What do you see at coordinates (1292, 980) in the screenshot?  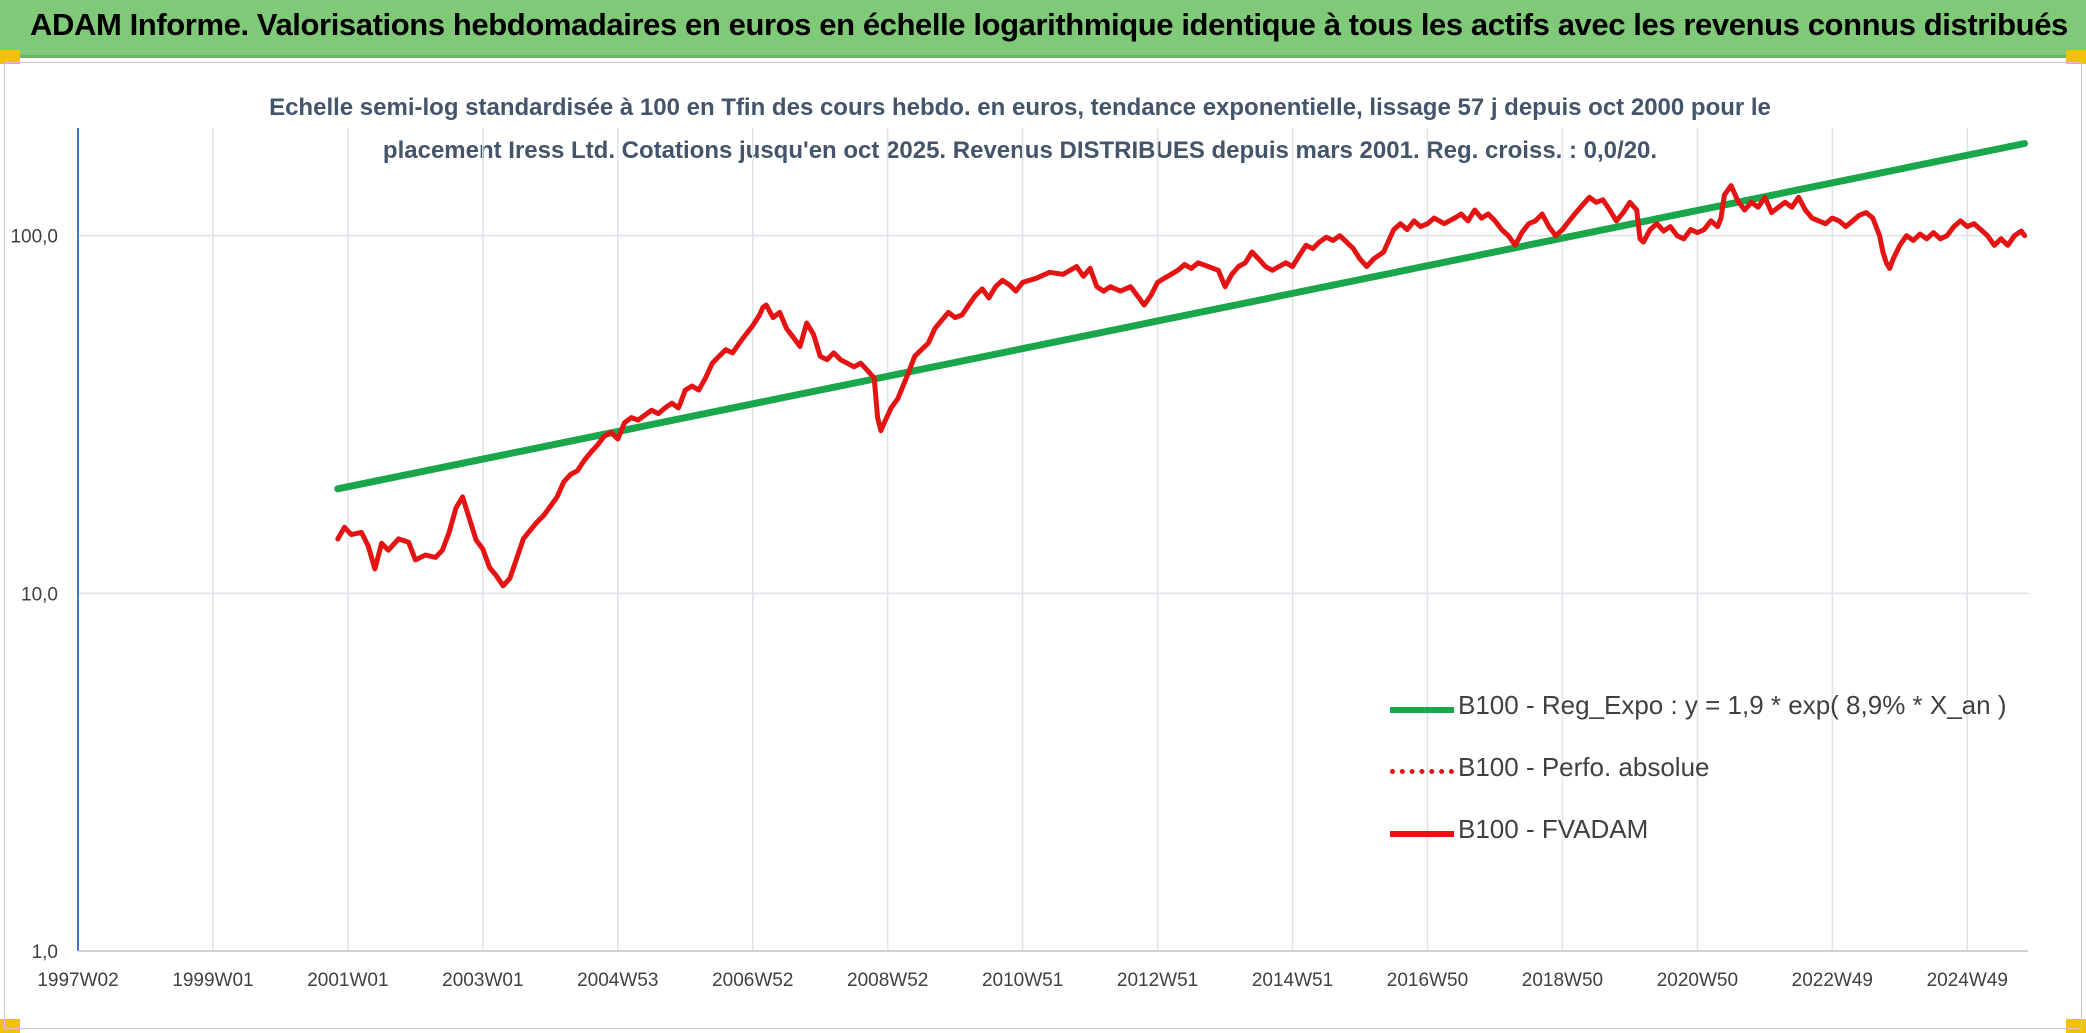 I see `x-tick-label-9: 2014W51` at bounding box center [1292, 980].